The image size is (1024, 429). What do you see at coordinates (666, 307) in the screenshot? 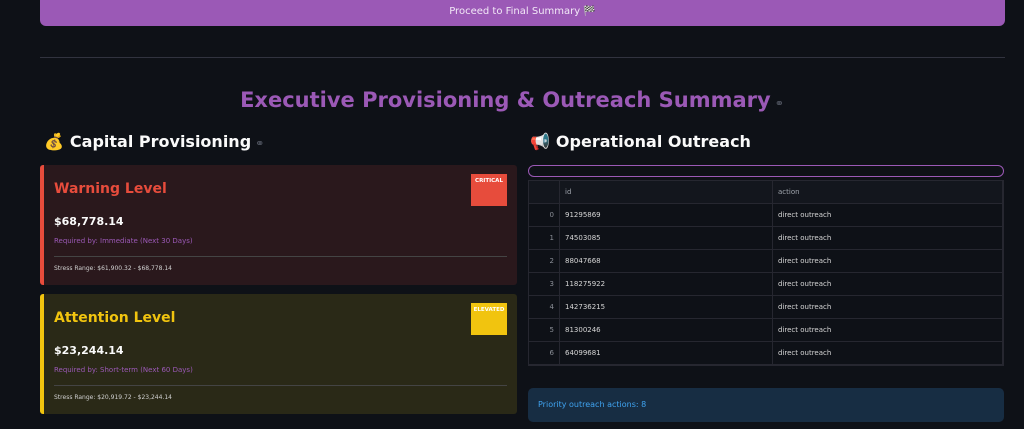
I see `id-cell: 142736215` at bounding box center [666, 307].